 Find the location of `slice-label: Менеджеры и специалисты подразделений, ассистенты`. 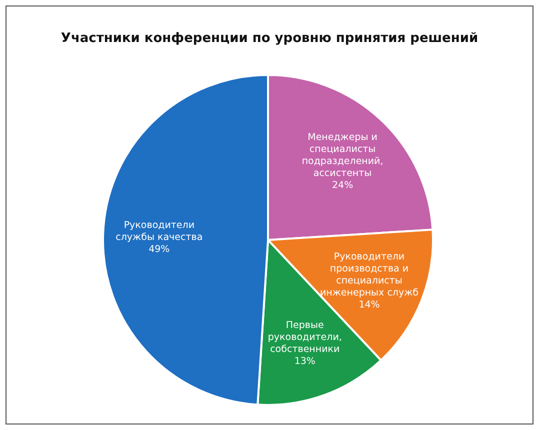

slice-label: Менеджеры и специалисты подразделений, ассистенты is located at coordinates (343, 156).